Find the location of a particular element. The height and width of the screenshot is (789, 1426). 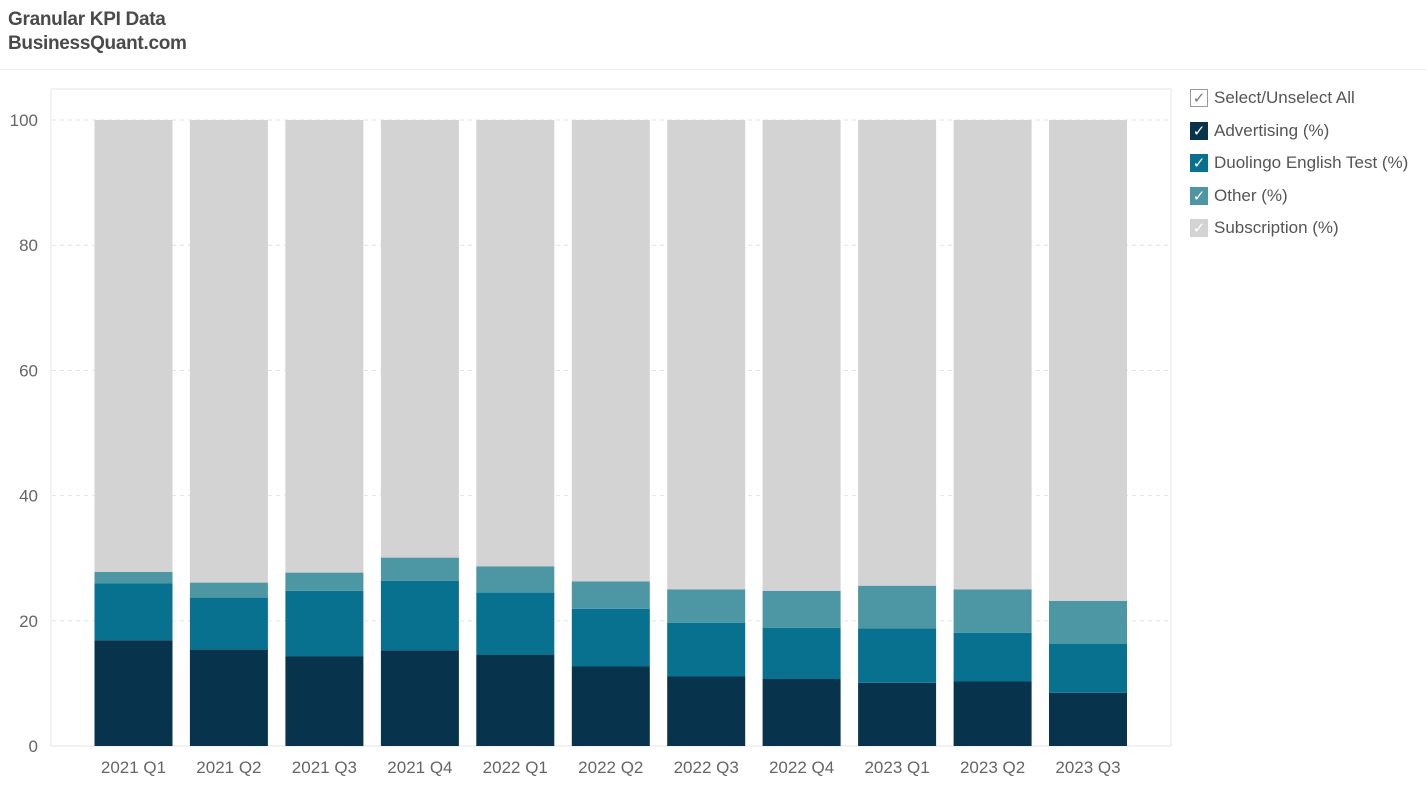

y-tick-label: 0 is located at coordinates (33, 746).